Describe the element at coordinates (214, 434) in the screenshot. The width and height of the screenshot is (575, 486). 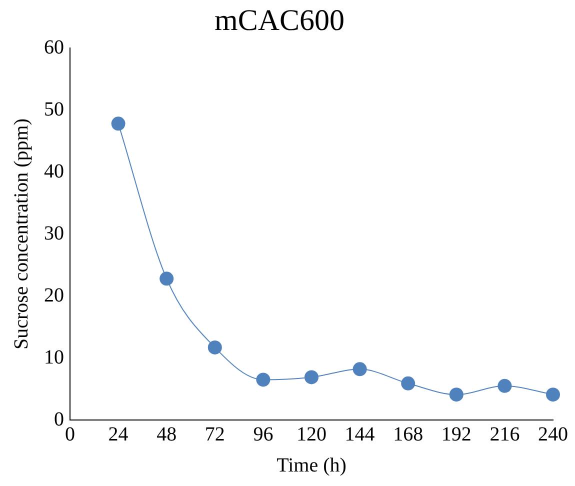
I see `x-tick-label: 72` at that location.